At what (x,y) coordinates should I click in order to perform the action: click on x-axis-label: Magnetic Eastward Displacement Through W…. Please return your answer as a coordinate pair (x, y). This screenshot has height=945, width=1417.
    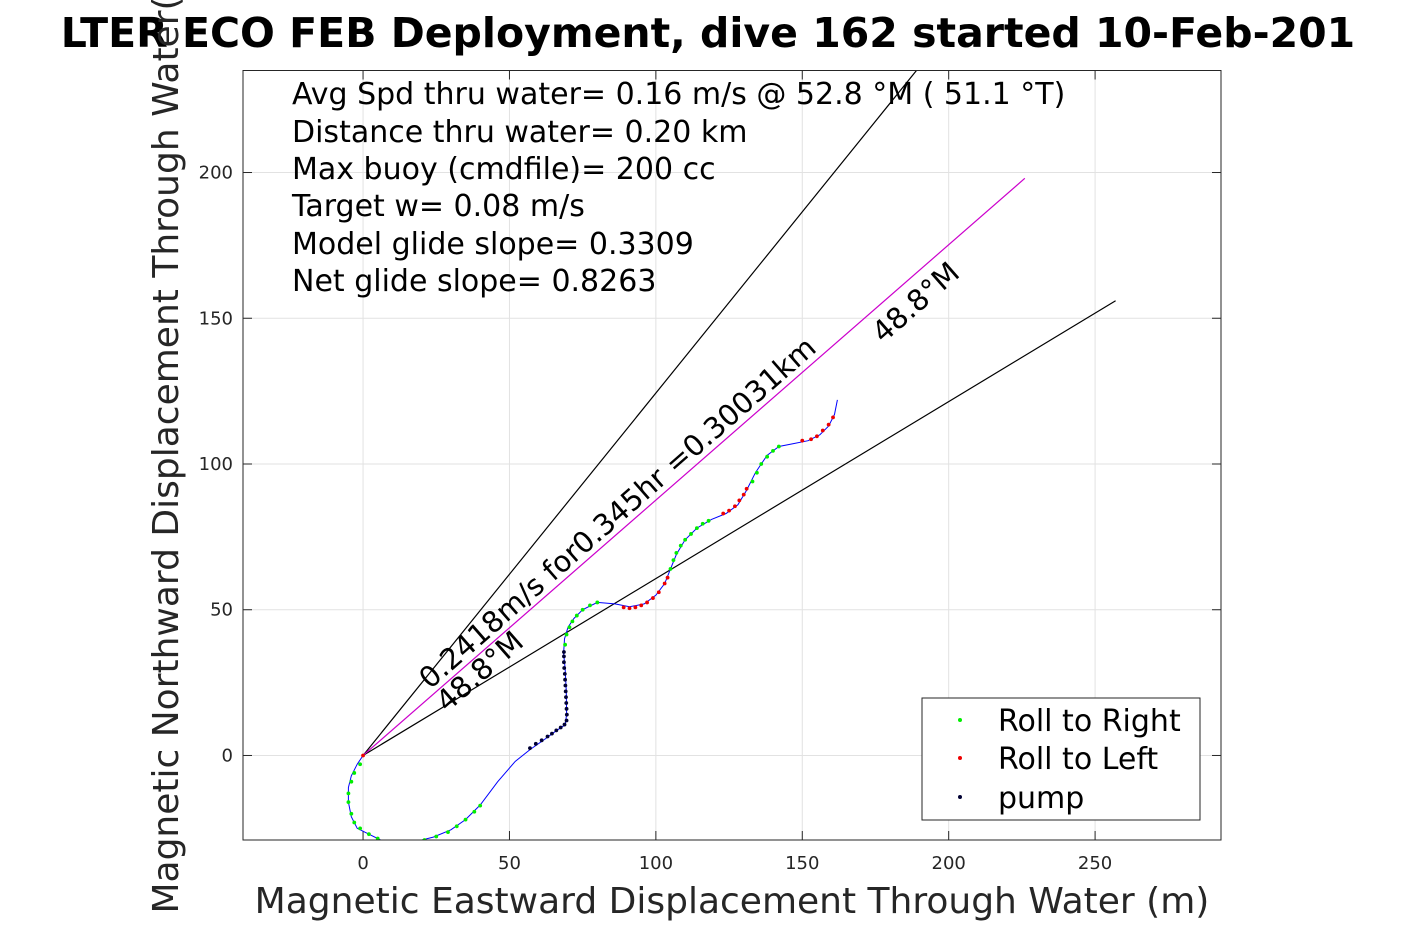
    Looking at the image, I should click on (732, 901).